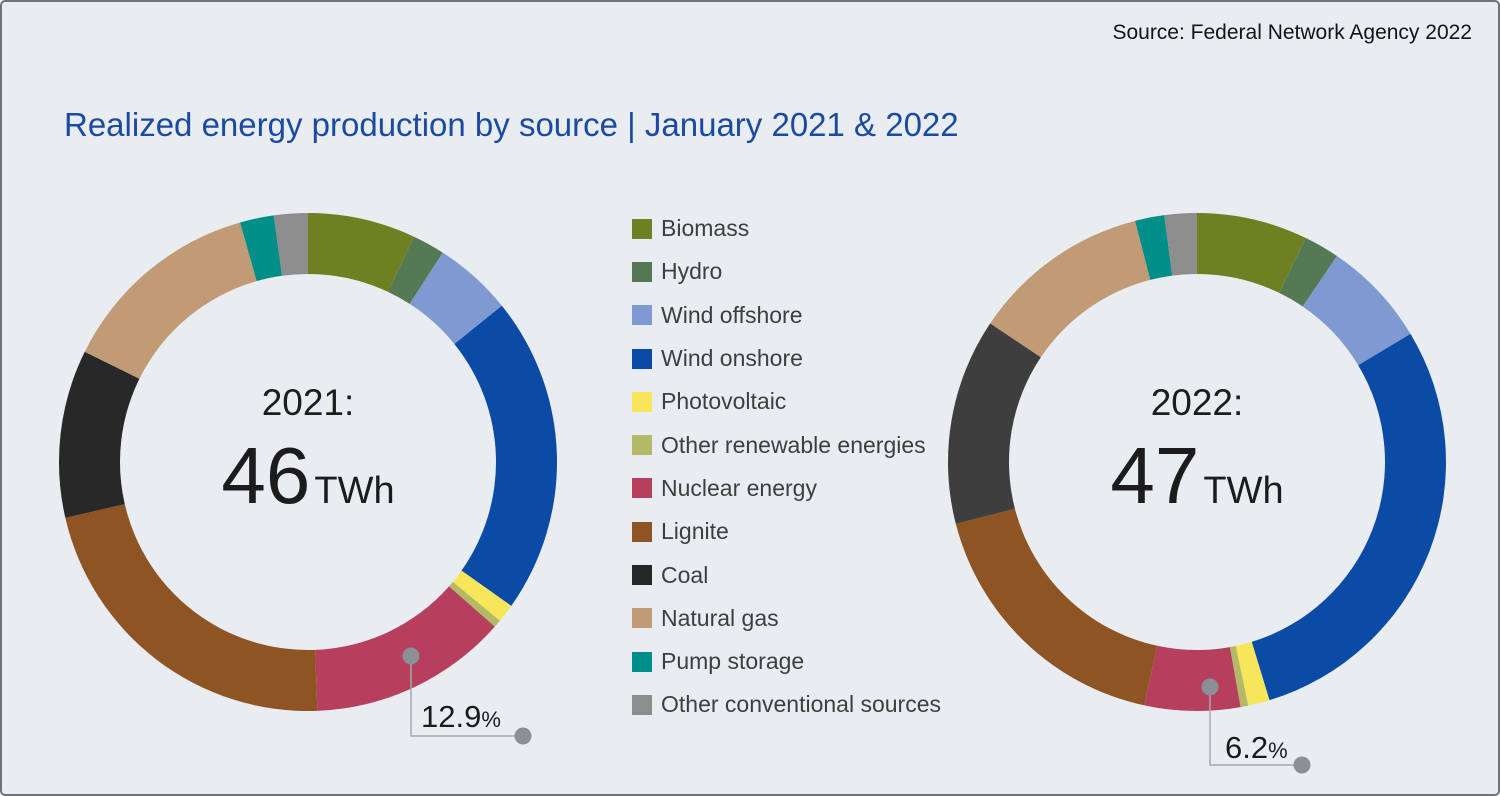 This screenshot has width=1500, height=796. Describe the element at coordinates (724, 401) in the screenshot. I see `legend-label: Photovoltaic` at that location.